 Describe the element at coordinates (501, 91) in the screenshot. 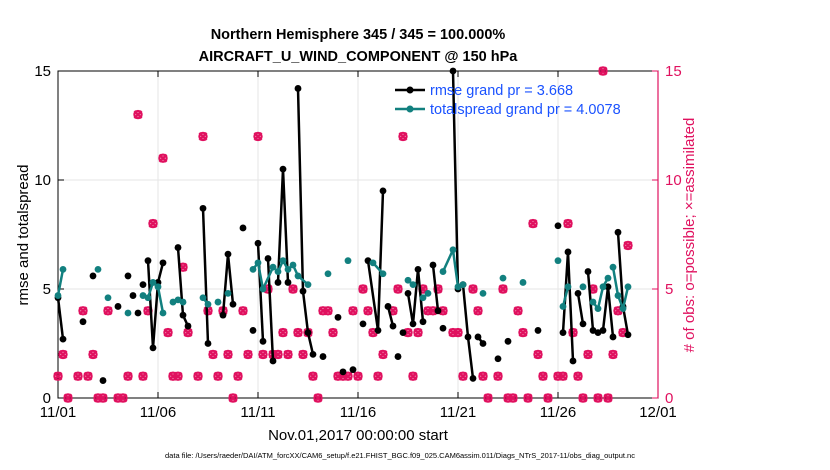

I see `legend-rmse-label: rmse grand pr = 3.668` at that location.